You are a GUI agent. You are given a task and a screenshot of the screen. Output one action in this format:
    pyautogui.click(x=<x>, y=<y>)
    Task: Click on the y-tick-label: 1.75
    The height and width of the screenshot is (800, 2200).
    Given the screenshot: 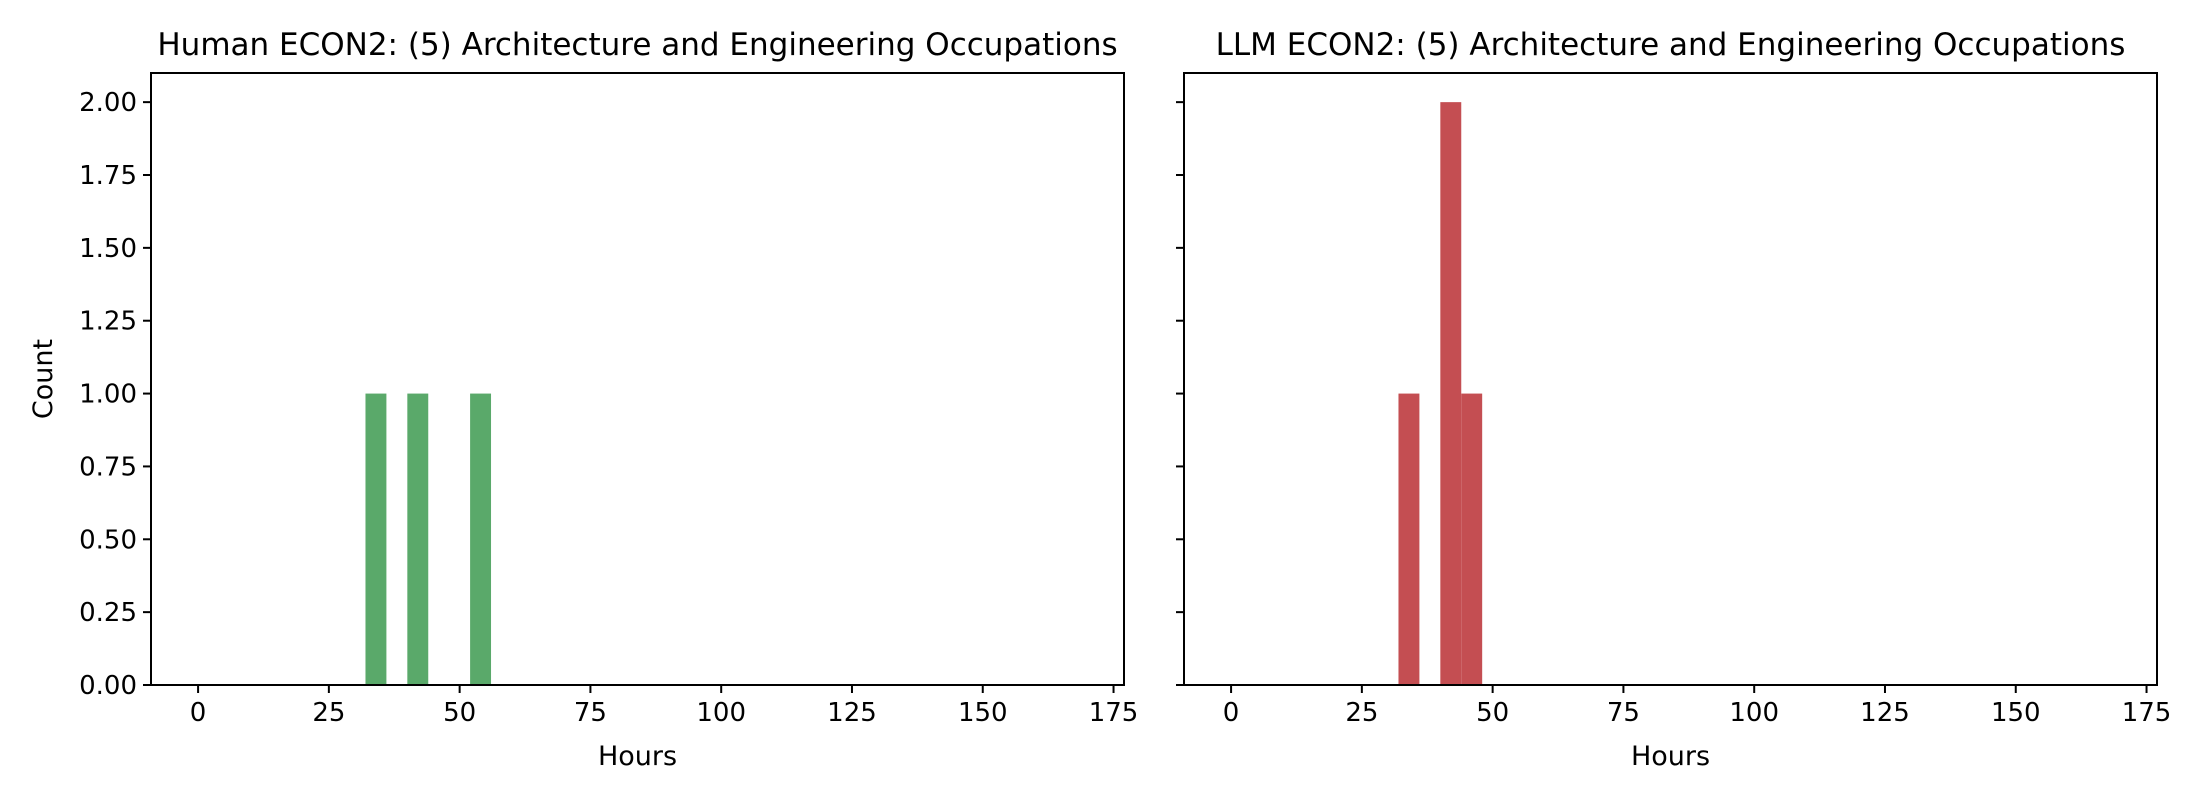 What is the action you would take?
    pyautogui.click(x=108, y=176)
    